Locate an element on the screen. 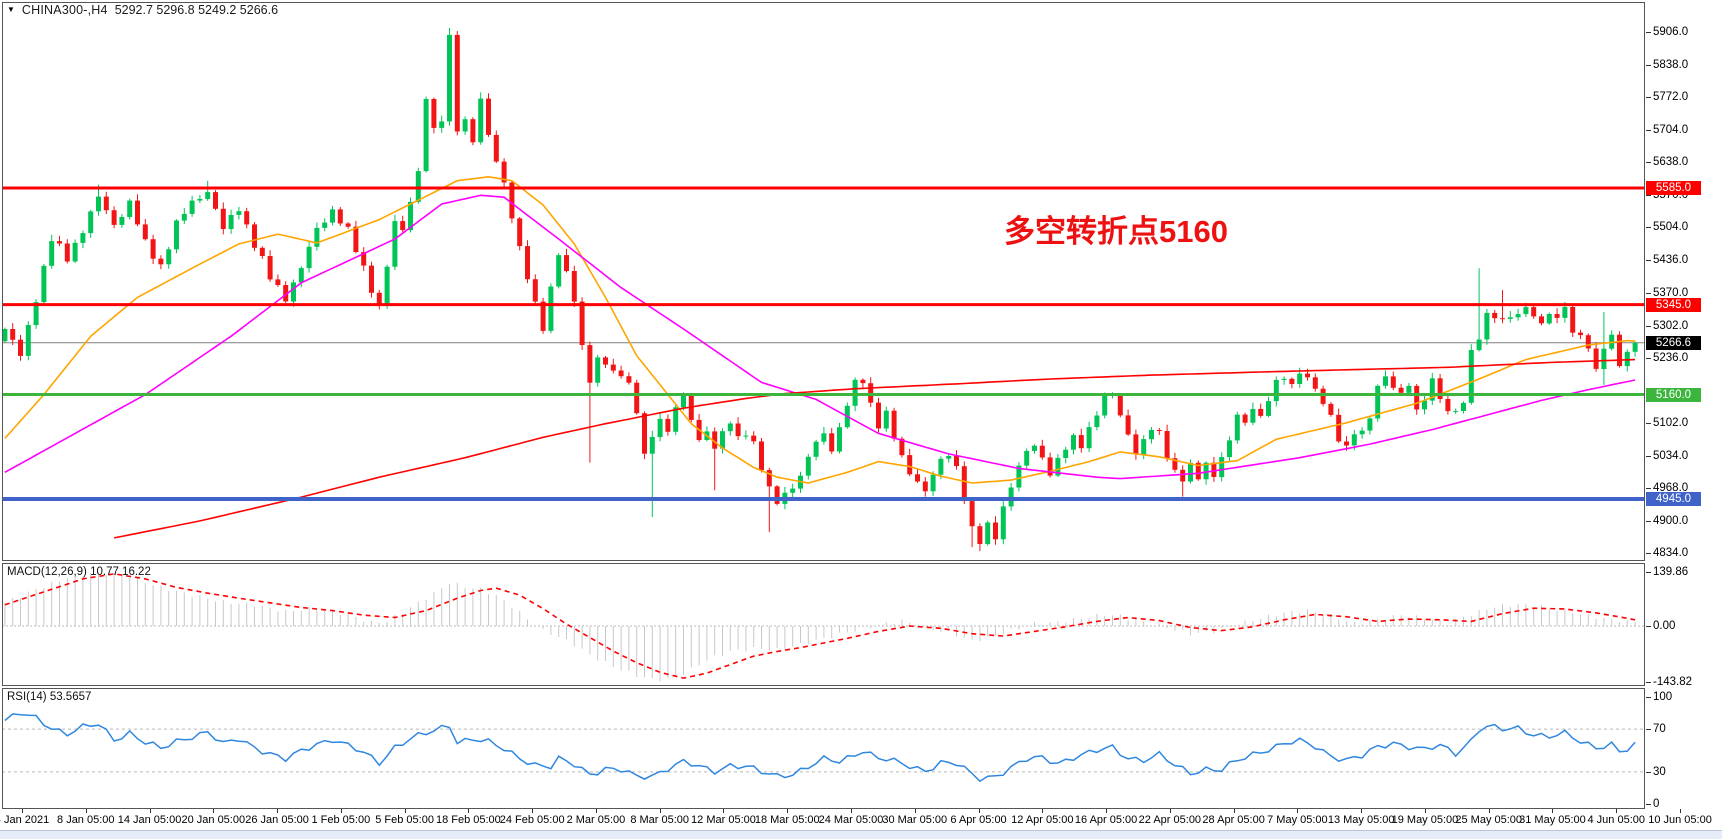 The width and height of the screenshot is (1722, 839). chart-text-annotation: 多空转折点5160 is located at coordinates (1116, 231).